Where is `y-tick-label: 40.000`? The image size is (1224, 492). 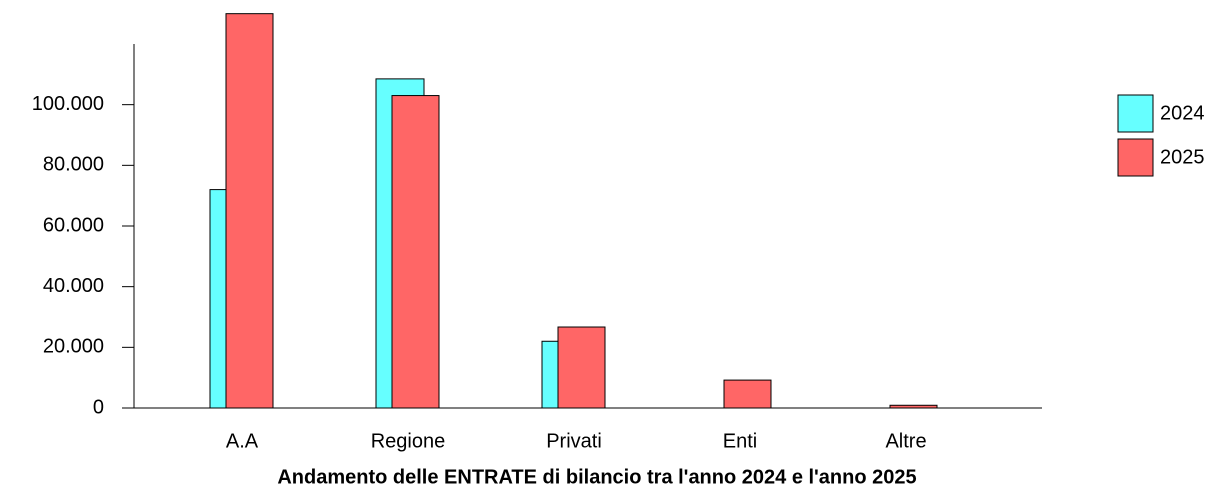
y-tick-label: 40.000 is located at coordinates (73, 286).